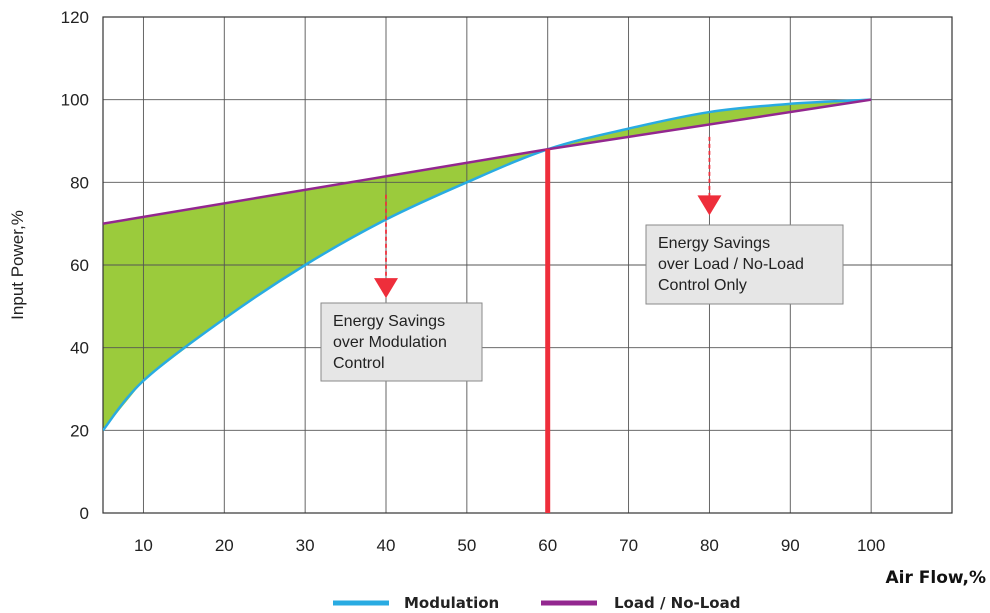 The width and height of the screenshot is (990, 613). Describe the element at coordinates (386, 545) in the screenshot. I see `x-tick-label-40: 40` at that location.